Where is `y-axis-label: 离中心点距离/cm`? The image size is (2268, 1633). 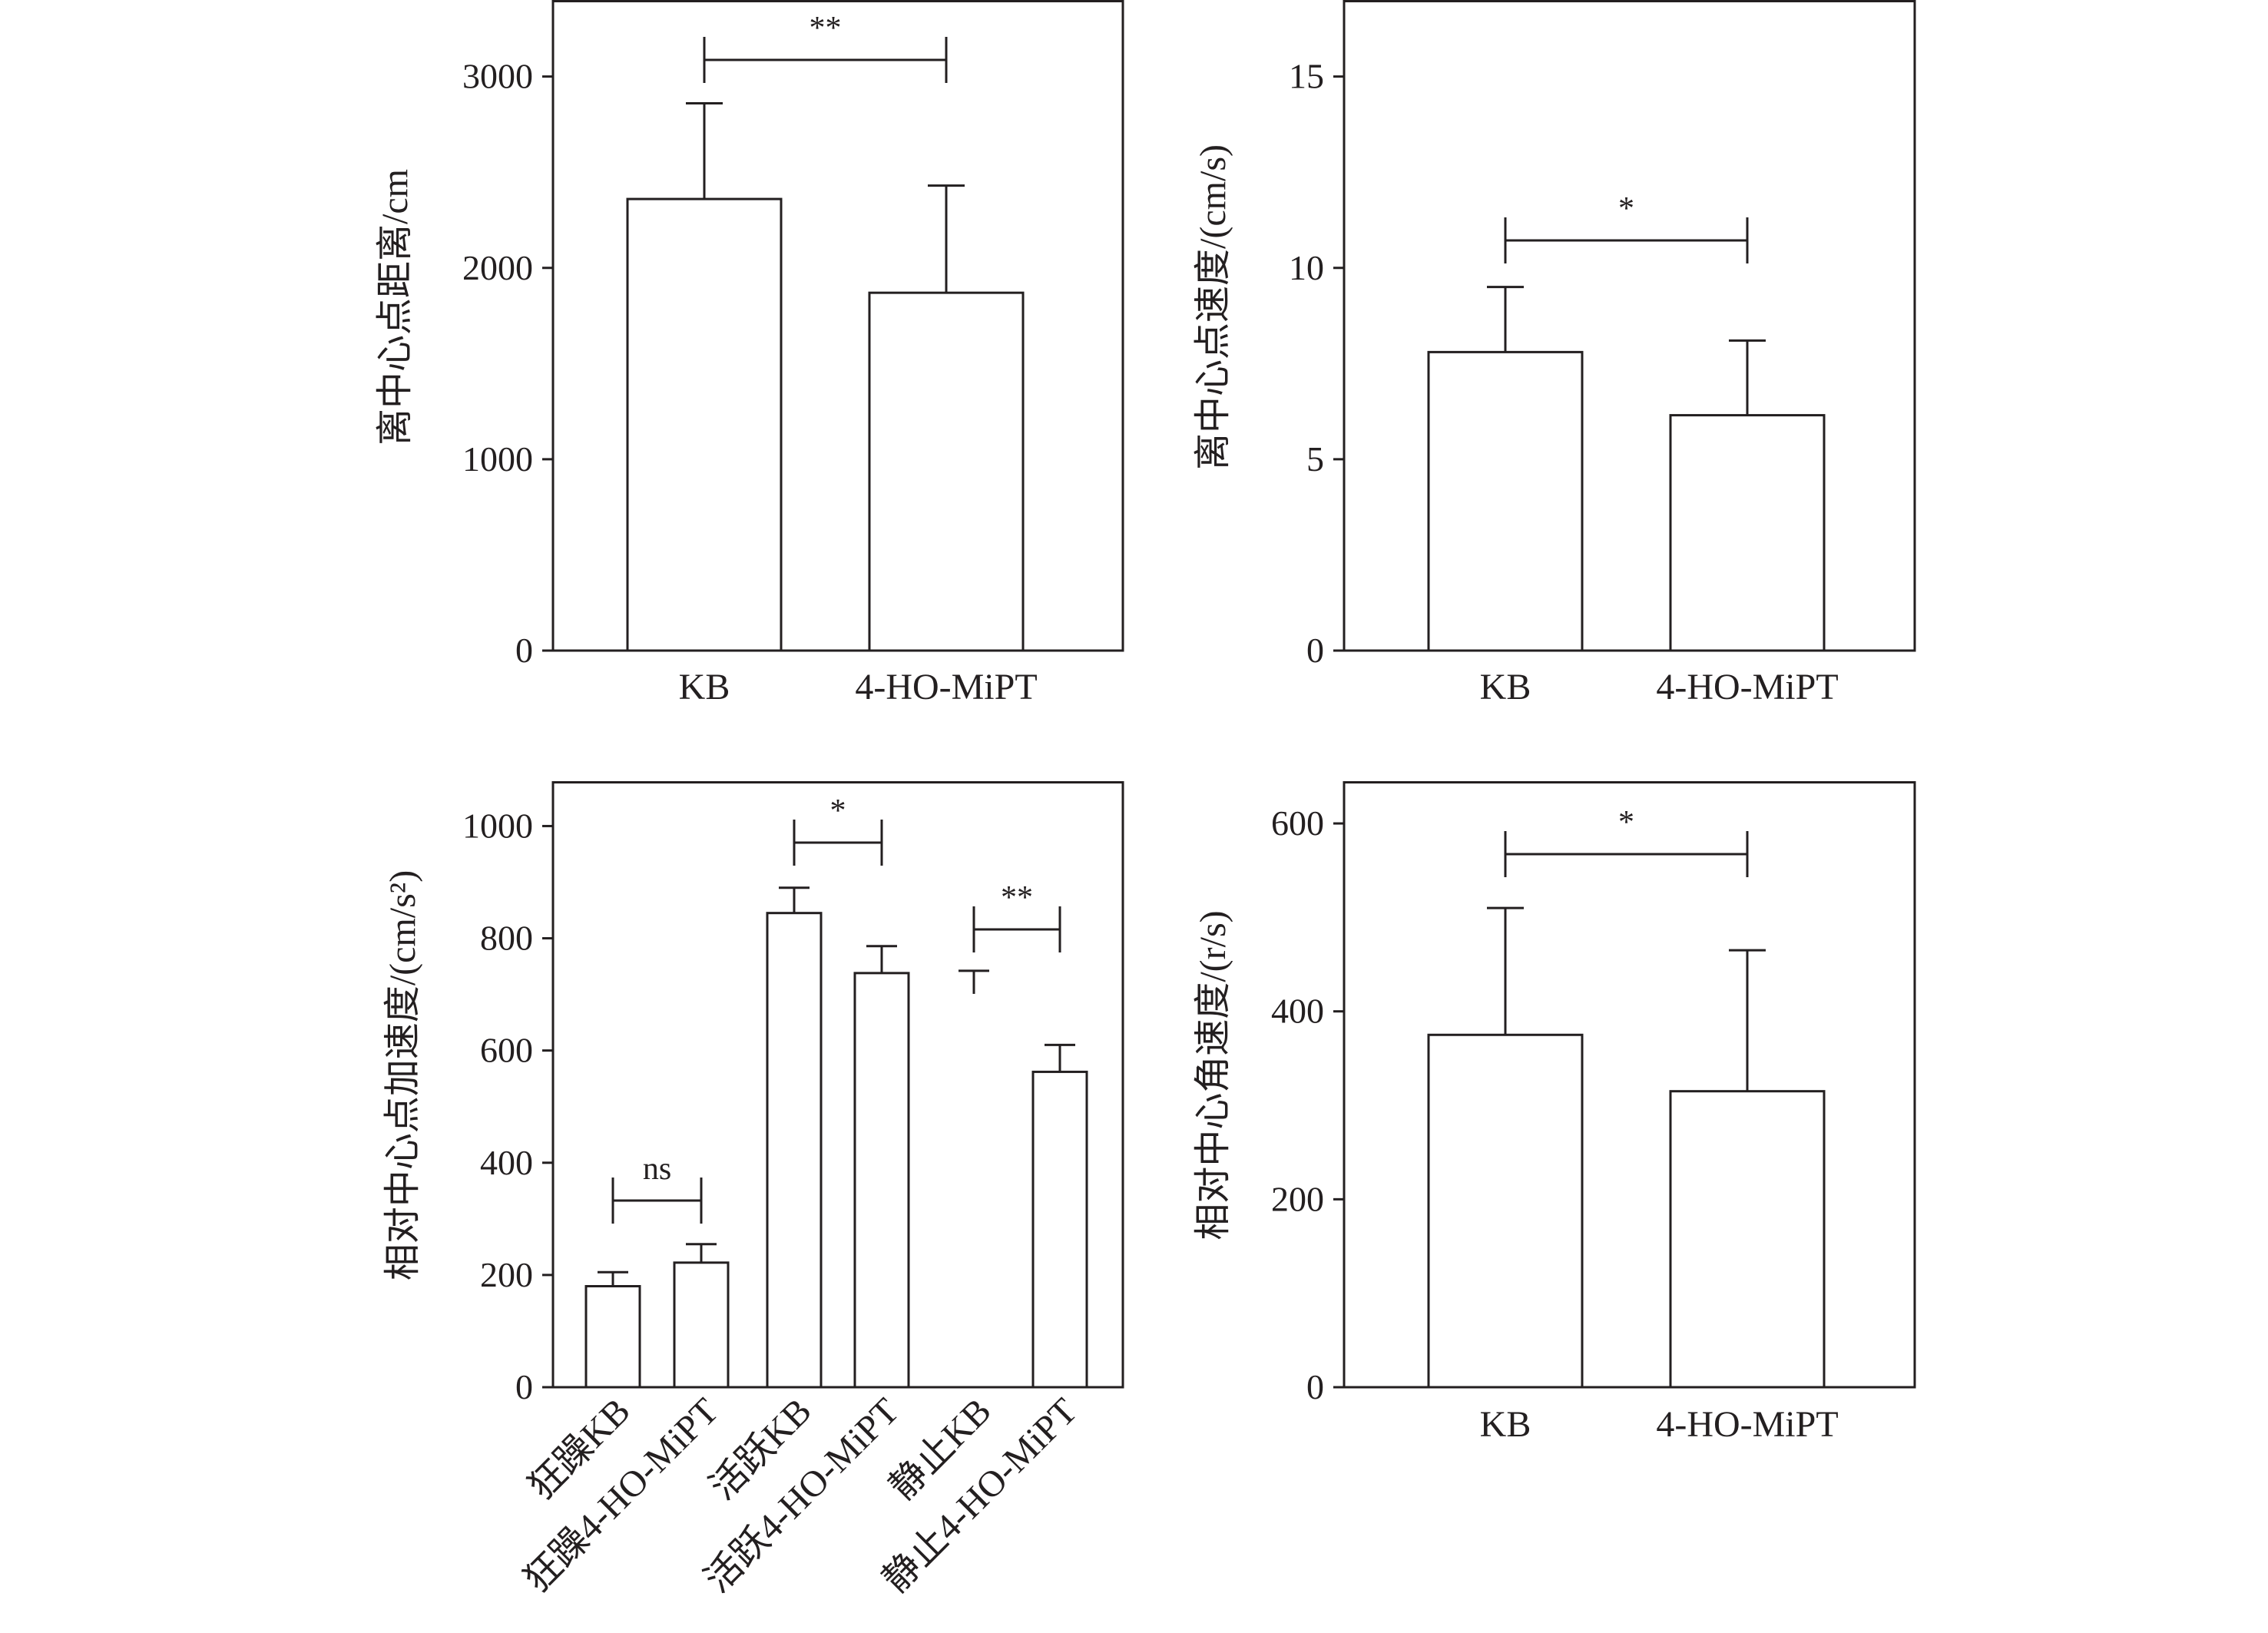
y-axis-label: 离中心点距离/cm is located at coordinates (395, 307).